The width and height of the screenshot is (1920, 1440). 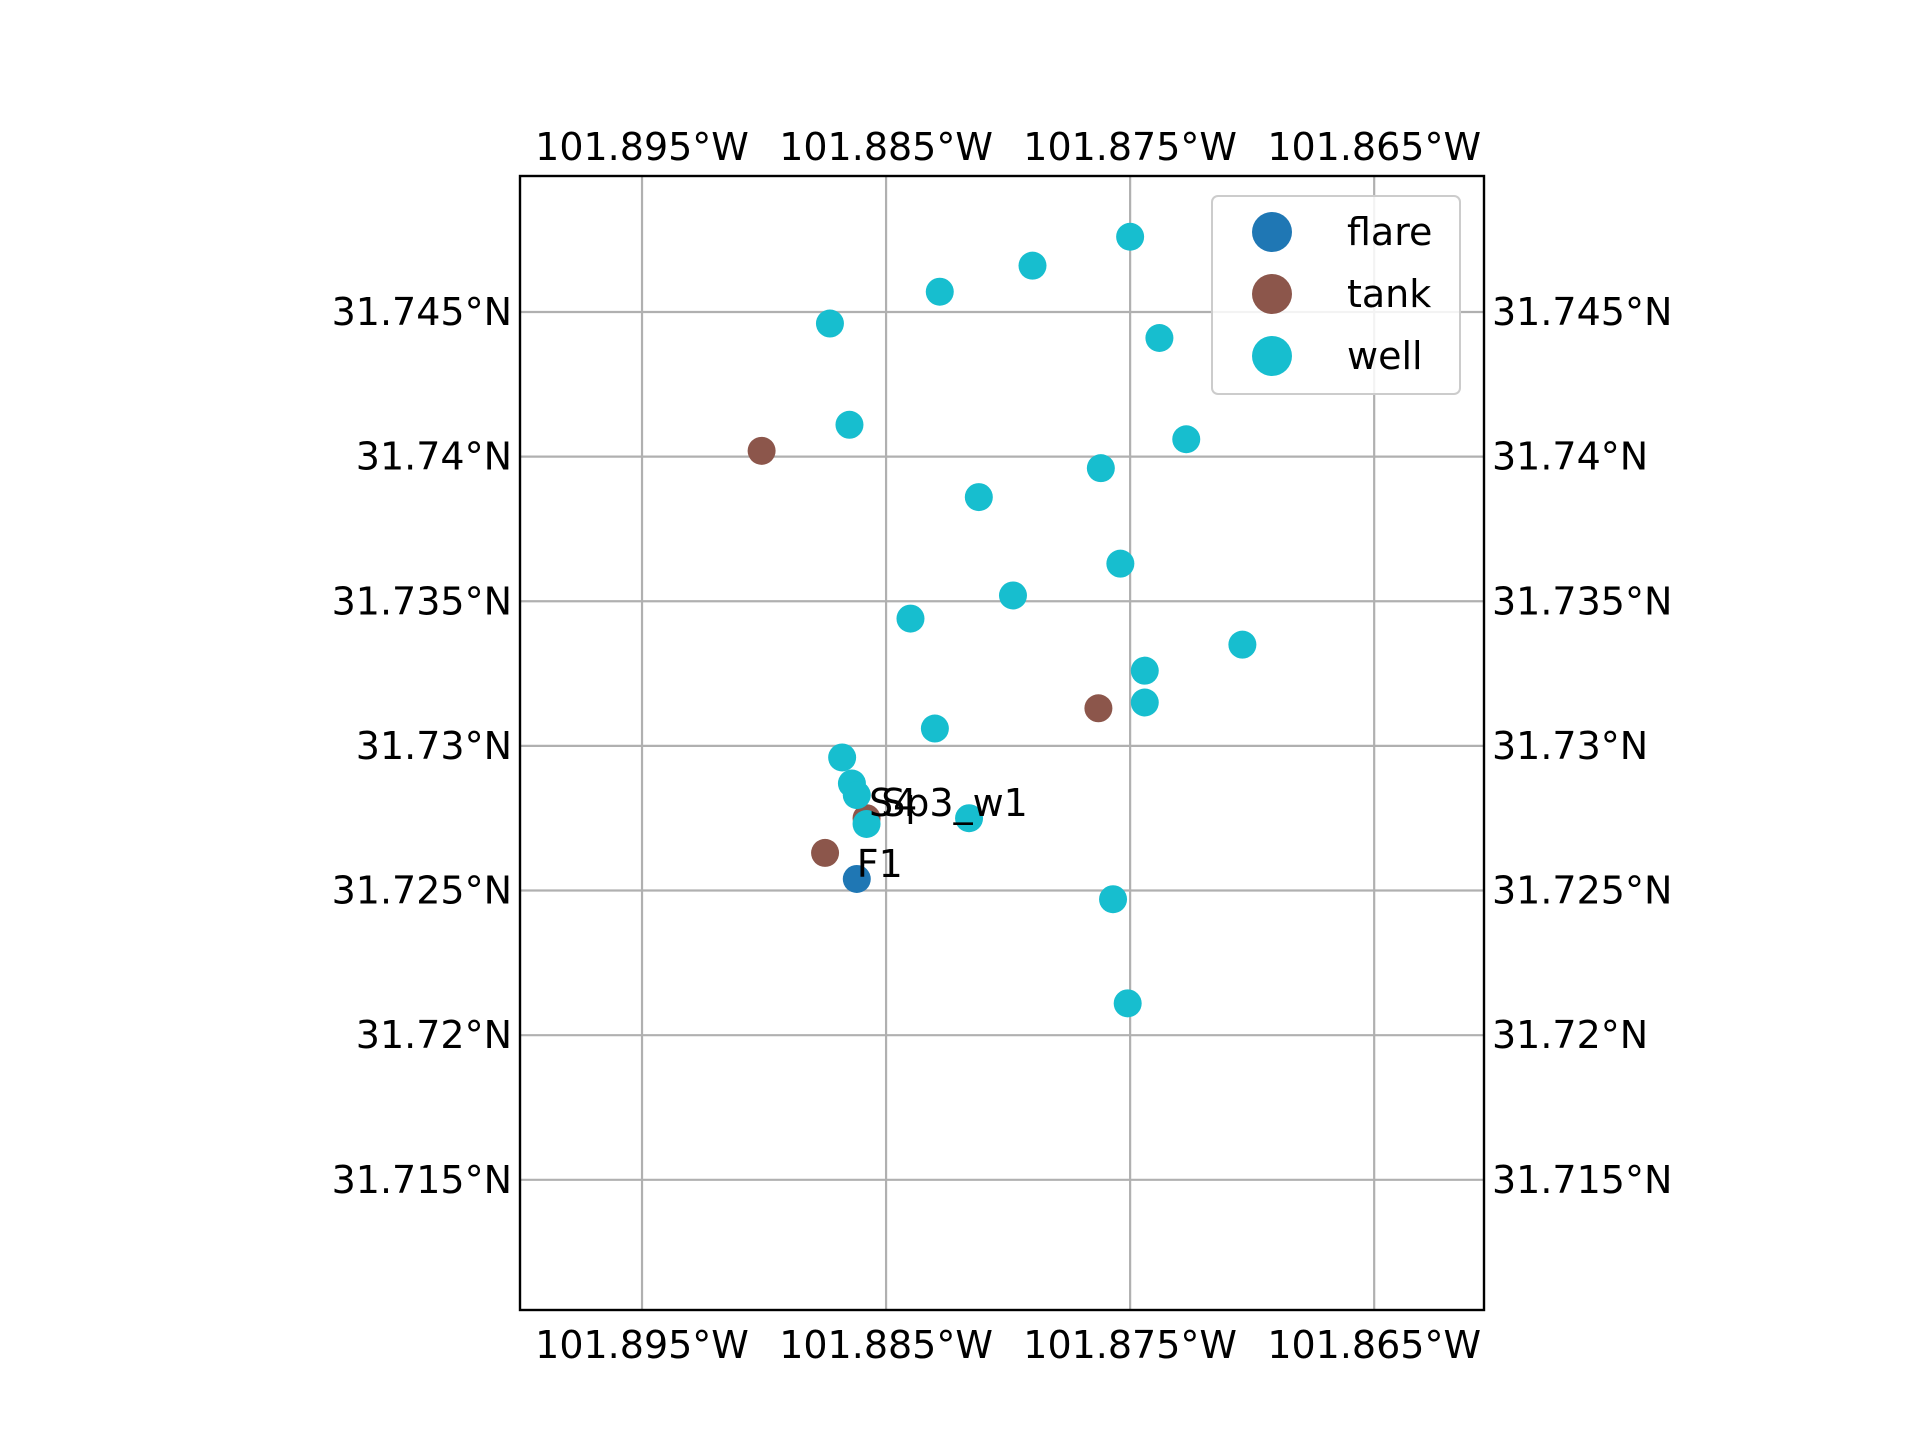 What do you see at coordinates (1002, 620) in the screenshot?
I see `data-points` at bounding box center [1002, 620].